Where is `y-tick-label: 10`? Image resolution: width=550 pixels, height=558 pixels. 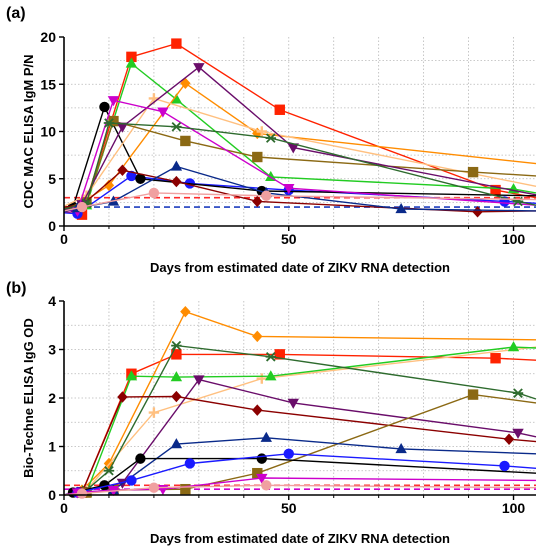 y-tick-label: 10 is located at coordinates (48, 132).